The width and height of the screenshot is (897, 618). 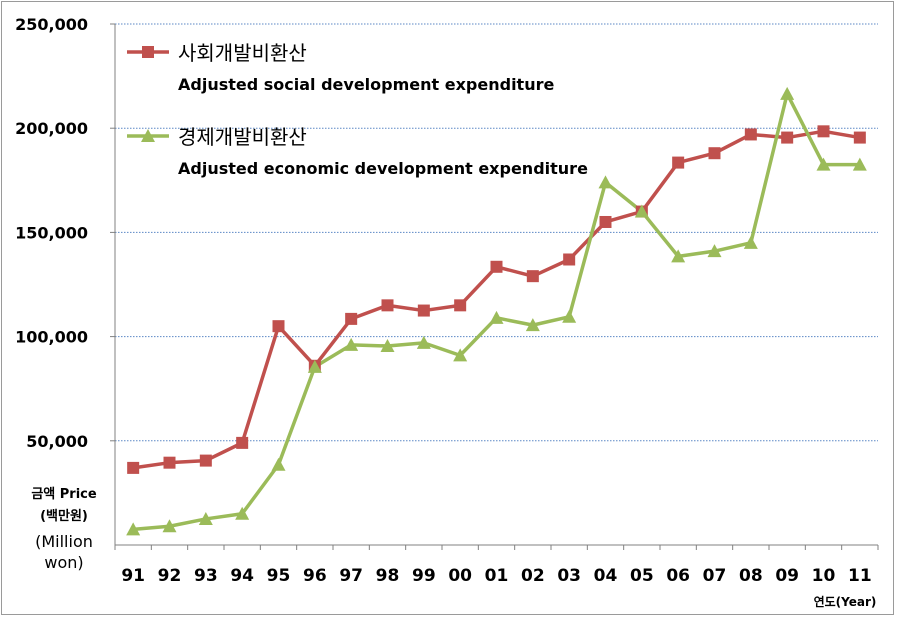 I want to click on y-tick-label: 200,000, so click(x=51, y=128).